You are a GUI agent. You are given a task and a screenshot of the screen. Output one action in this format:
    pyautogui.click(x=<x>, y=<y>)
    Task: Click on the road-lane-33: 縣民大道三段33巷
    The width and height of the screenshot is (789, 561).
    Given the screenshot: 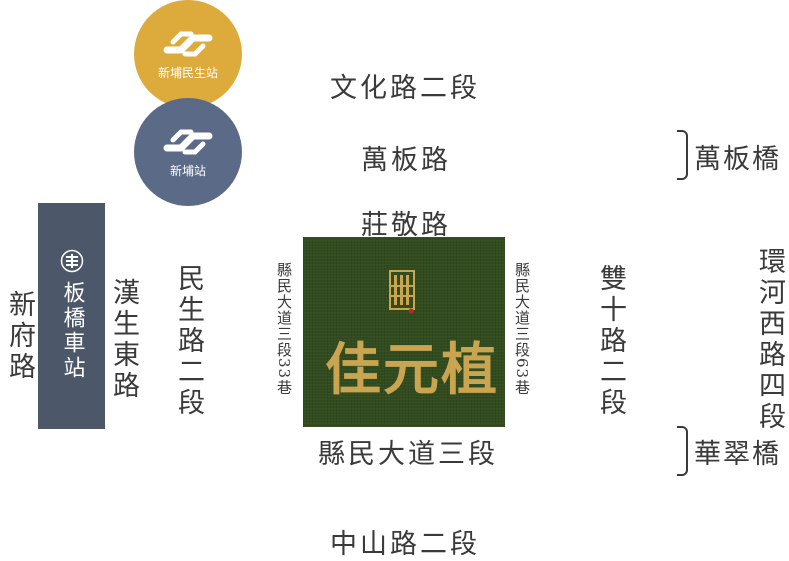 What is the action you would take?
    pyautogui.click(x=284, y=329)
    